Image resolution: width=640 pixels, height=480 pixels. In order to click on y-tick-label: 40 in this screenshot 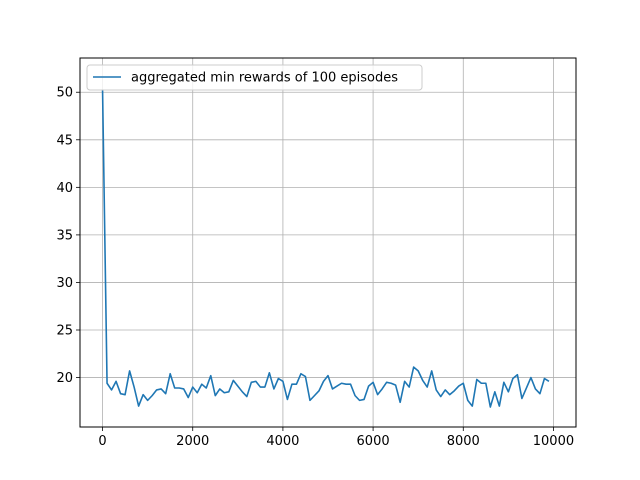, I will do `click(64, 188)`.